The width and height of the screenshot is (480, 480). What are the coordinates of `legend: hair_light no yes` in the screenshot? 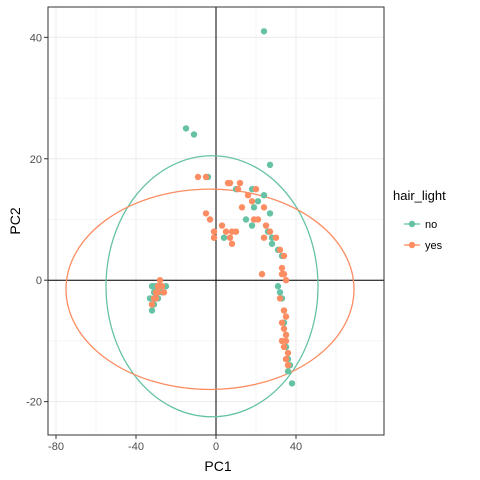 It's located at (419, 220).